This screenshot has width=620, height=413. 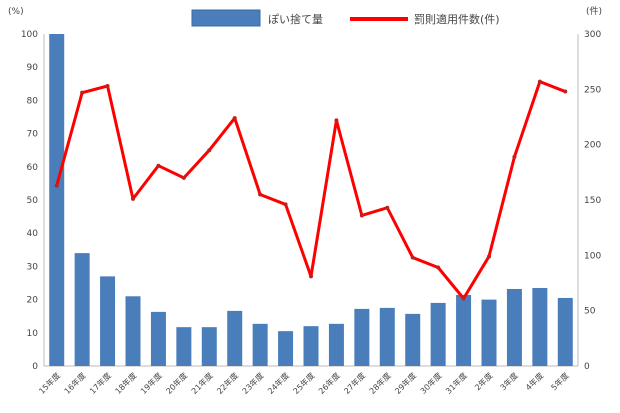 I want to click on x-tick-label: 23年度, so click(x=253, y=383).